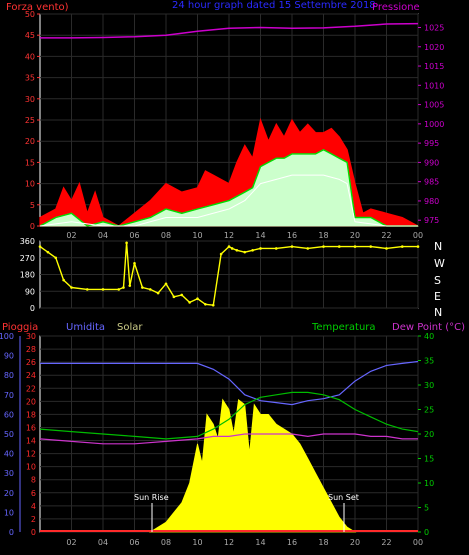  I want to click on rain-axis-tick-label: 14, so click(31, 441).